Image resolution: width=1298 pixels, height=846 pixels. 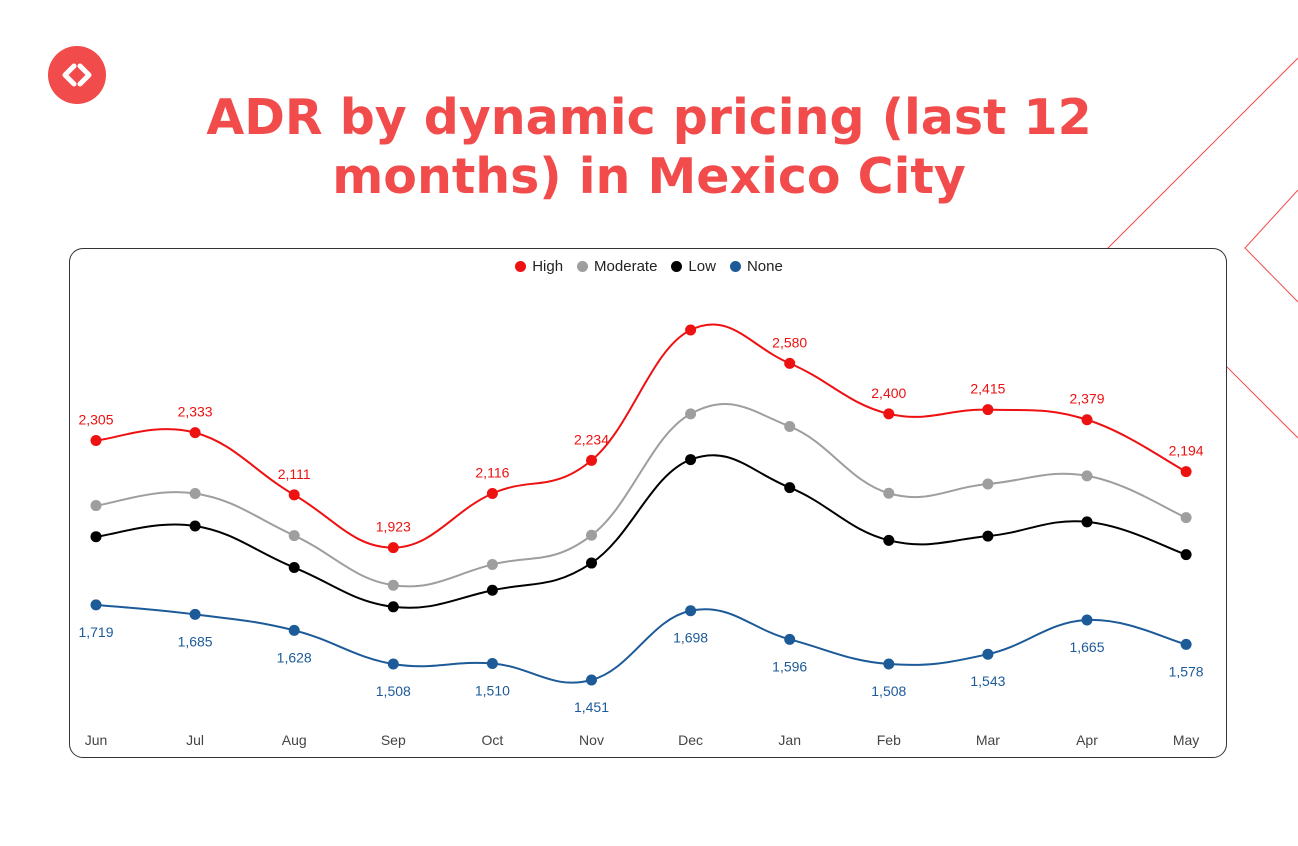 What do you see at coordinates (492, 494) in the screenshot?
I see `data-point-high-oct` at bounding box center [492, 494].